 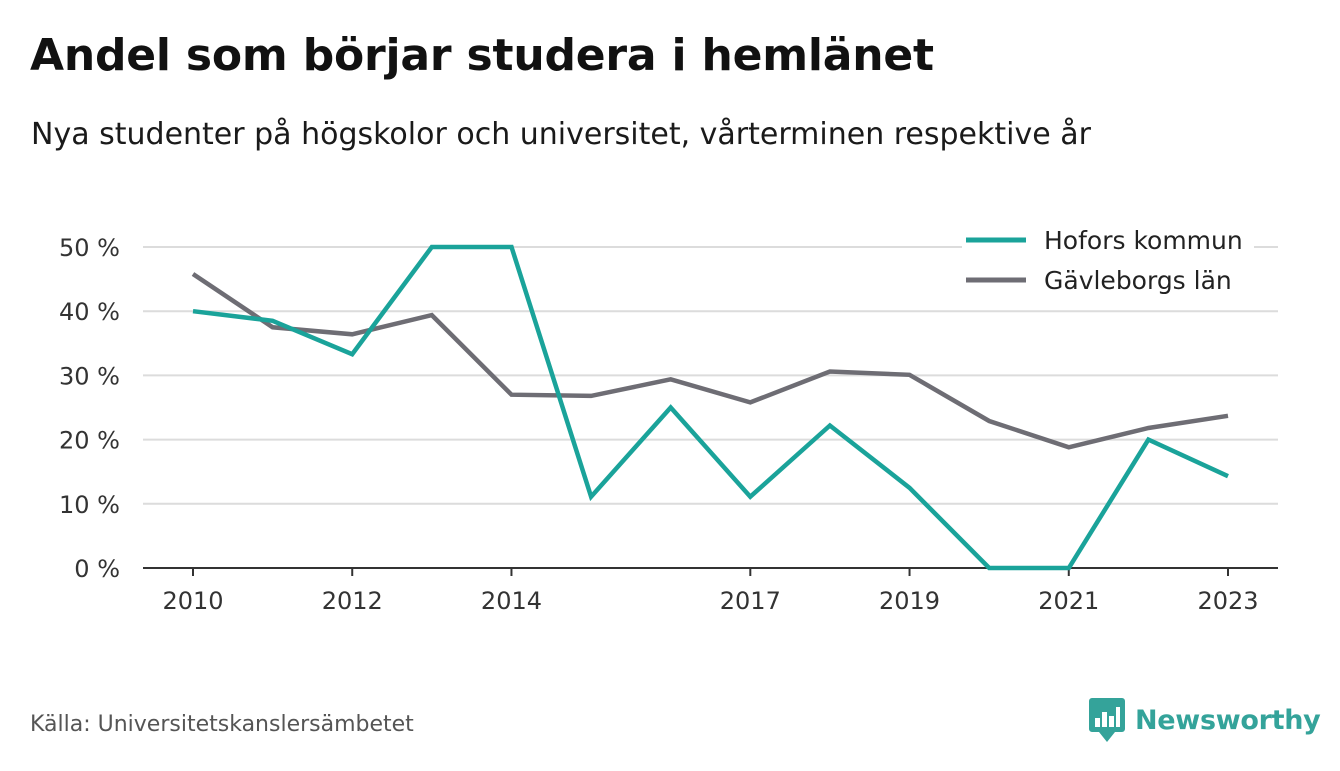 What do you see at coordinates (89, 376) in the screenshot?
I see `y-tick-label: 30 %` at bounding box center [89, 376].